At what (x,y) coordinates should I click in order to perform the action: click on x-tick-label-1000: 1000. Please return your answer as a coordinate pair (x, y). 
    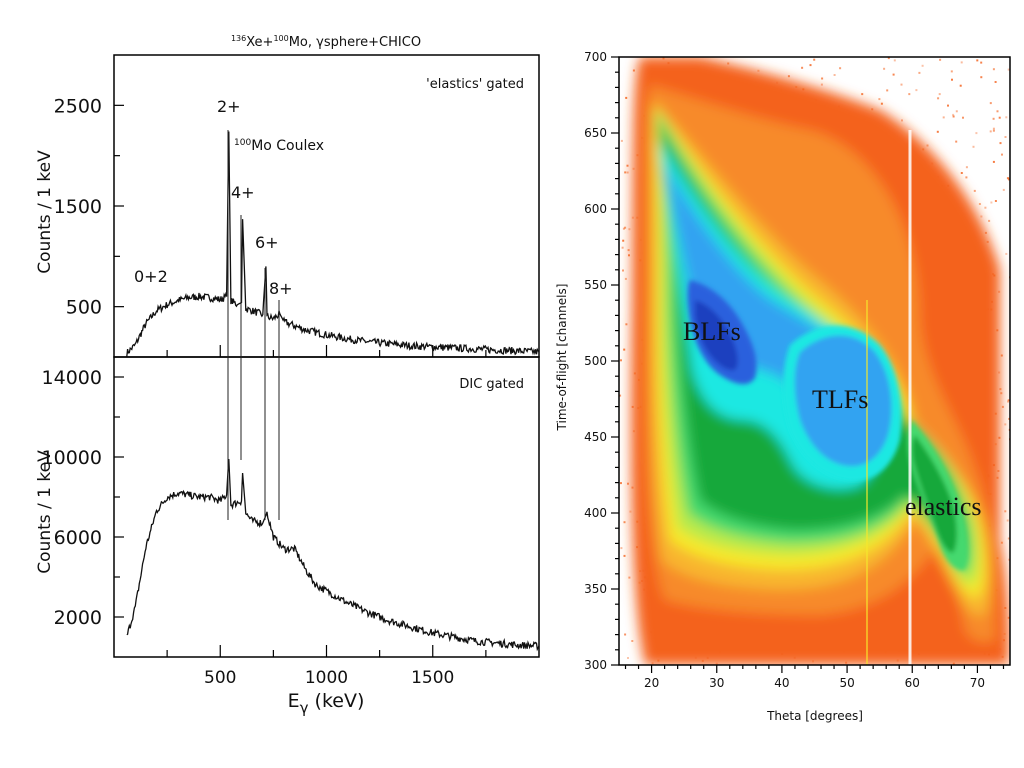
    Looking at the image, I should click on (326, 678).